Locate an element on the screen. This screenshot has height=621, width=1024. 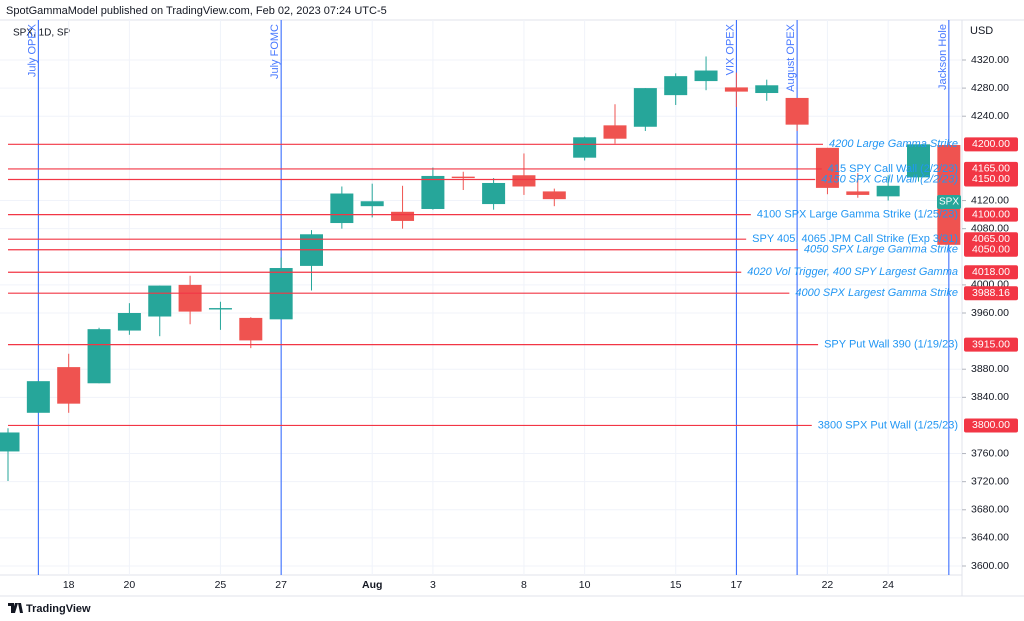
symbol-tag-label: SPX is located at coordinates (949, 202).